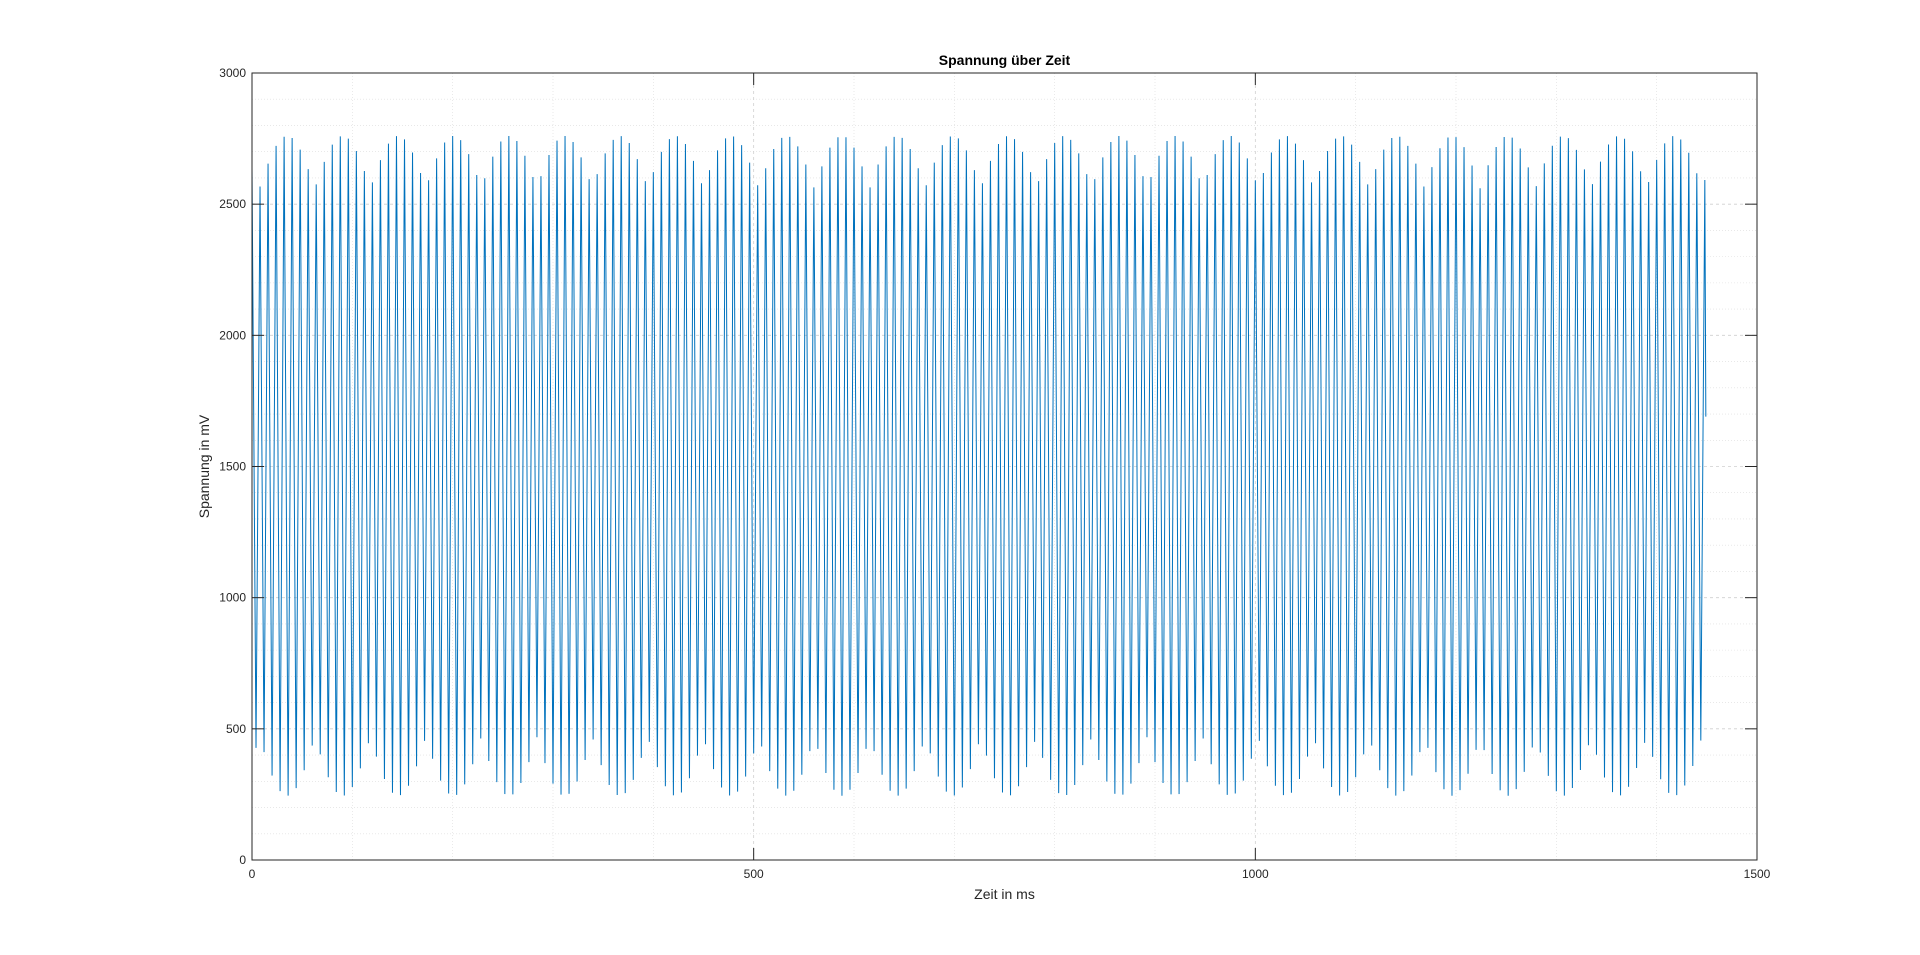 Image resolution: width=1920 pixels, height=955 pixels. Describe the element at coordinates (236, 729) in the screenshot. I see `y-tick-label: 500` at that location.